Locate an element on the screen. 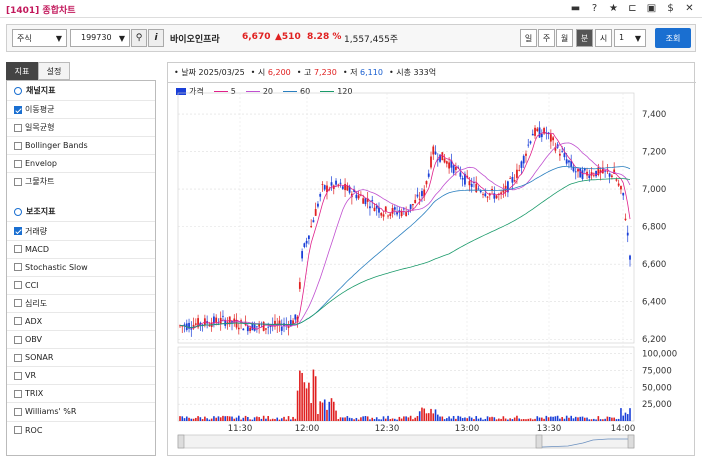 This screenshot has width=702, height=463. aux-indicator-item: OBV is located at coordinates (81, 339).